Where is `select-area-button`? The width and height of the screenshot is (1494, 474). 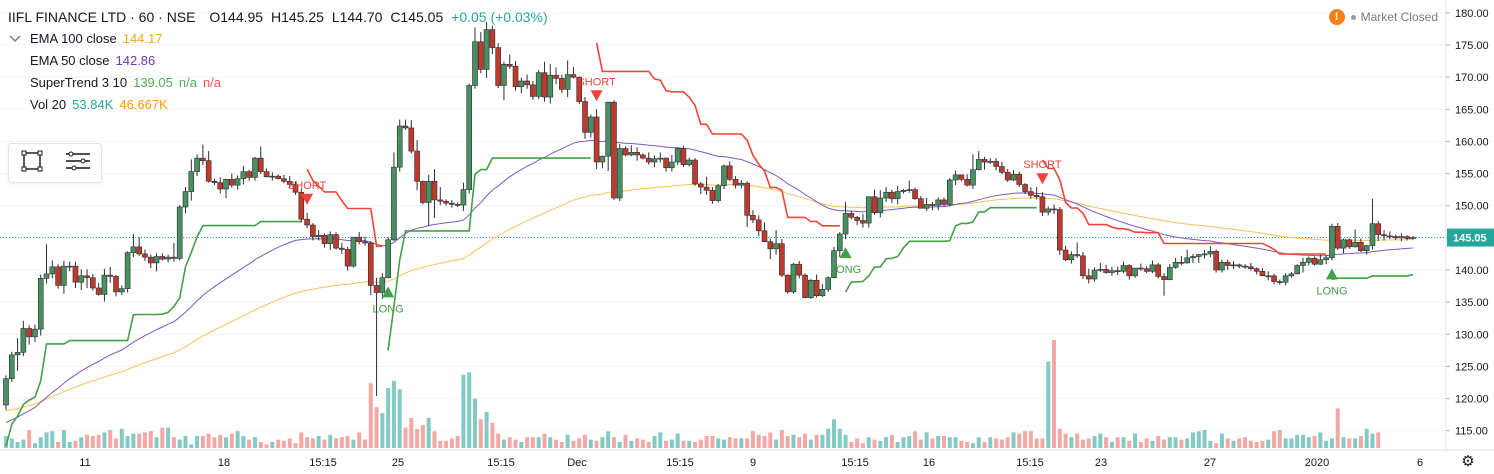 select-area-button is located at coordinates (32, 163).